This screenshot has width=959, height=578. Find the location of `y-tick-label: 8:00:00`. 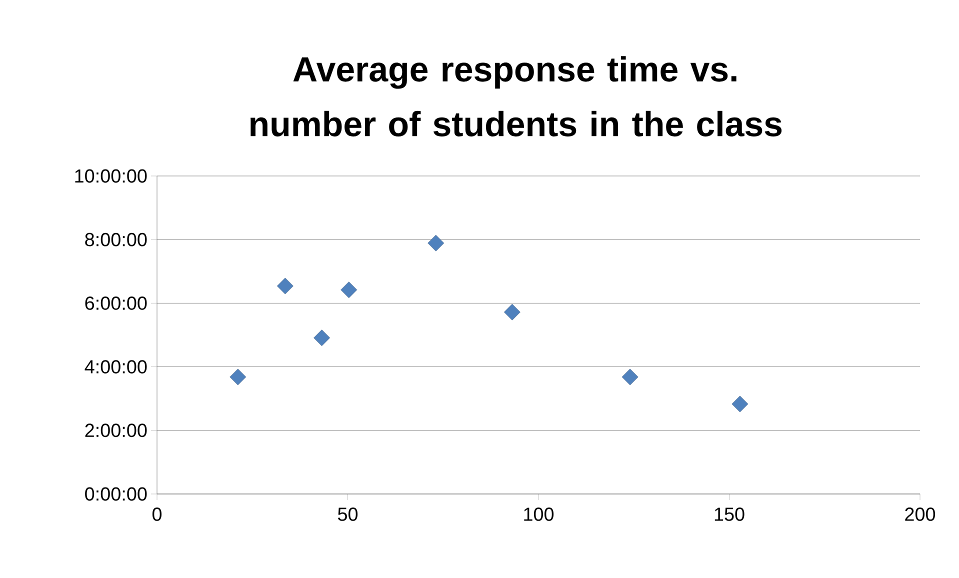

y-tick-label: 8:00:00 is located at coordinates (116, 239).